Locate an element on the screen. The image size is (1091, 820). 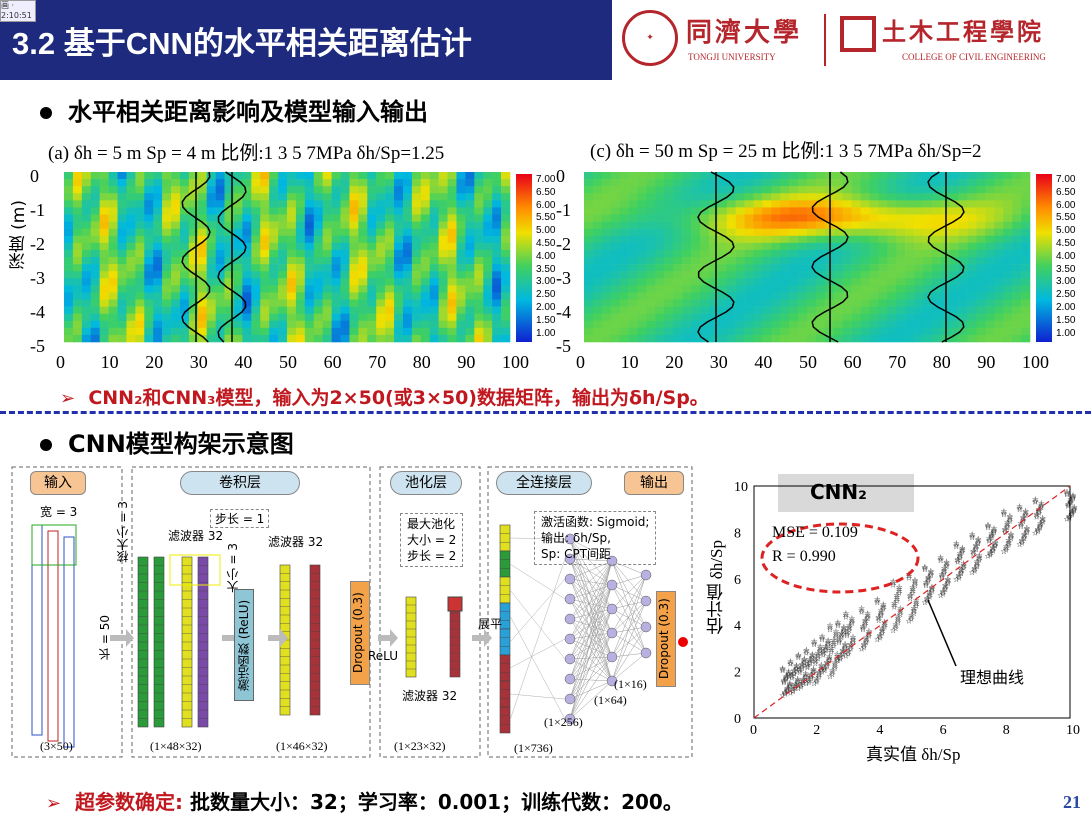
y-tick: 8 is located at coordinates (737, 533).